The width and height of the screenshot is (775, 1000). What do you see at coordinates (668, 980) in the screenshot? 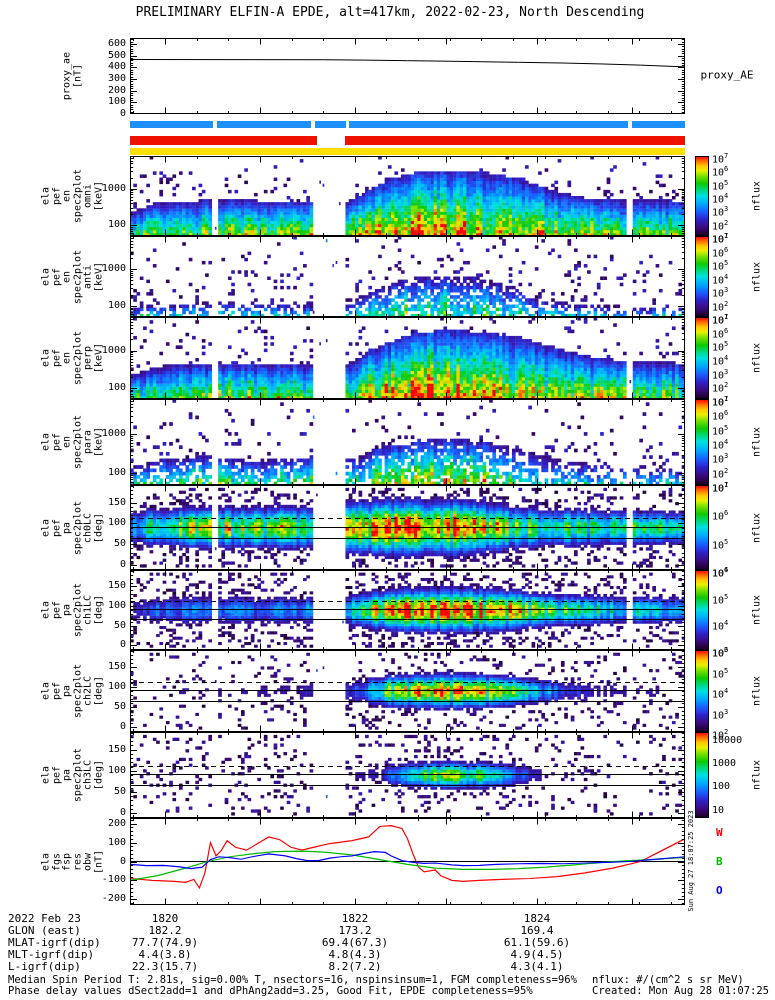
I see `nflux-units-note: nflux: #/(cm^2 s sr MeV)` at bounding box center [668, 980].